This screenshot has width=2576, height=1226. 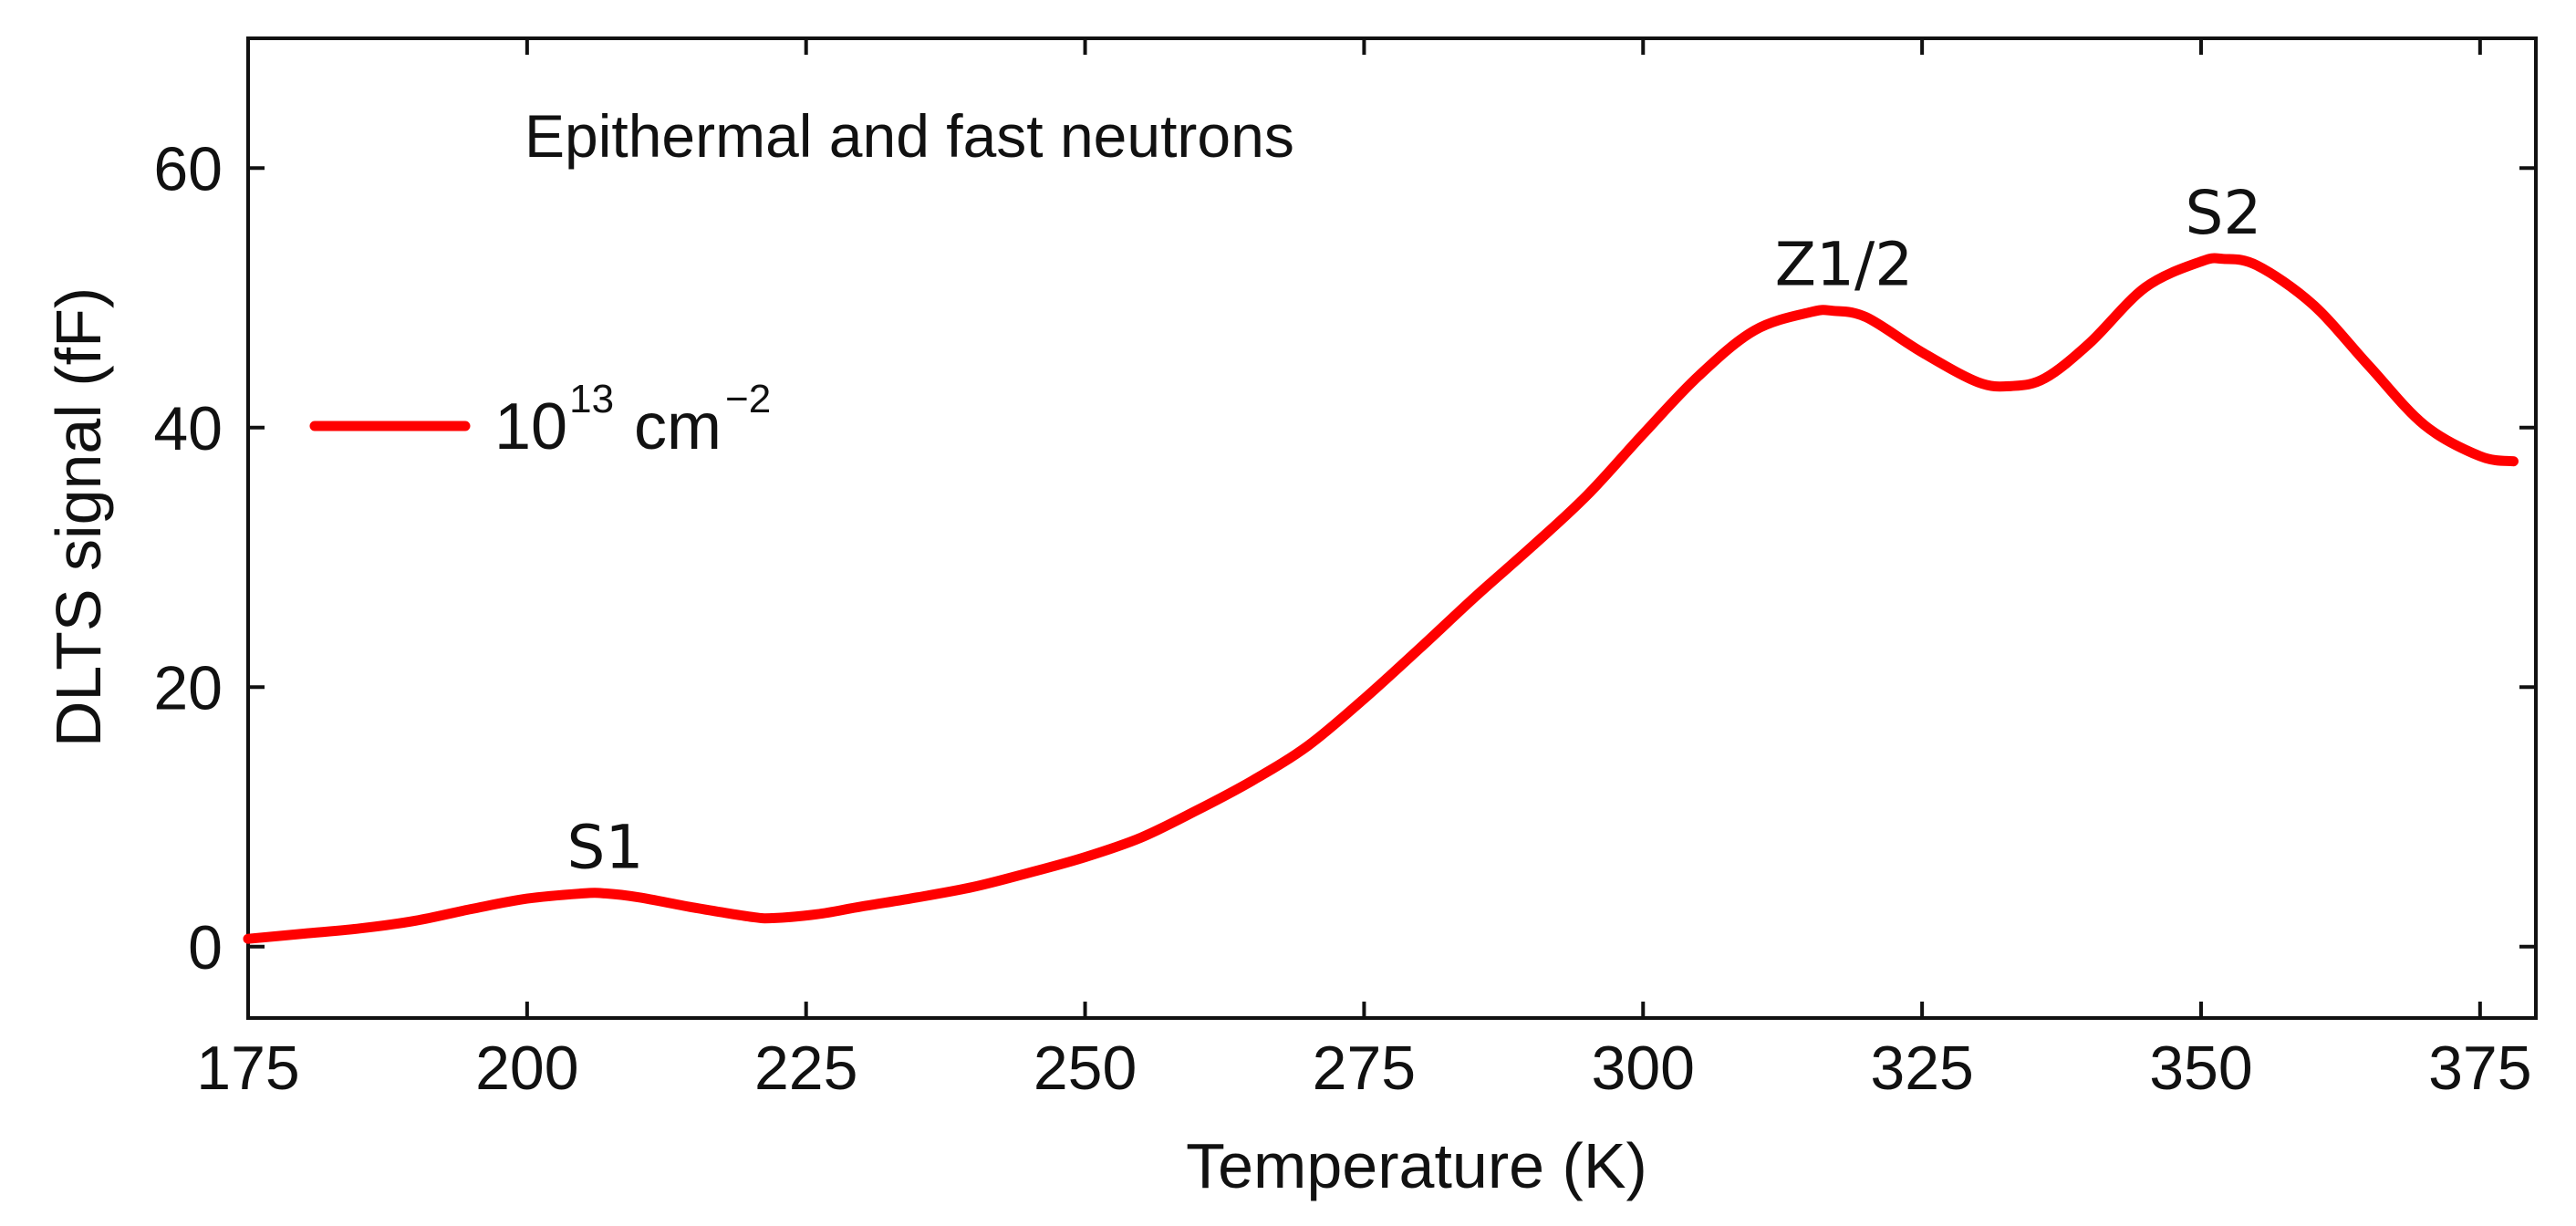 I want to click on x-tick-label-200: 200, so click(x=526, y=1068).